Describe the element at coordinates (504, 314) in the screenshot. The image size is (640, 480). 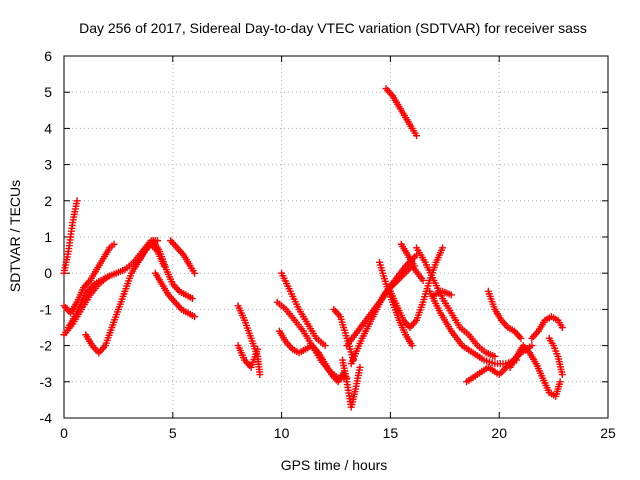
I see `series-s26` at that location.